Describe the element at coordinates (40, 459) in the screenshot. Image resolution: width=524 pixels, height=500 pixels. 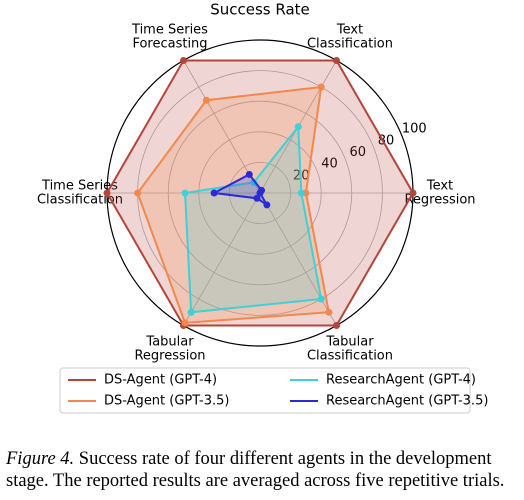
I see `caption-label: Figure 4.` at that location.